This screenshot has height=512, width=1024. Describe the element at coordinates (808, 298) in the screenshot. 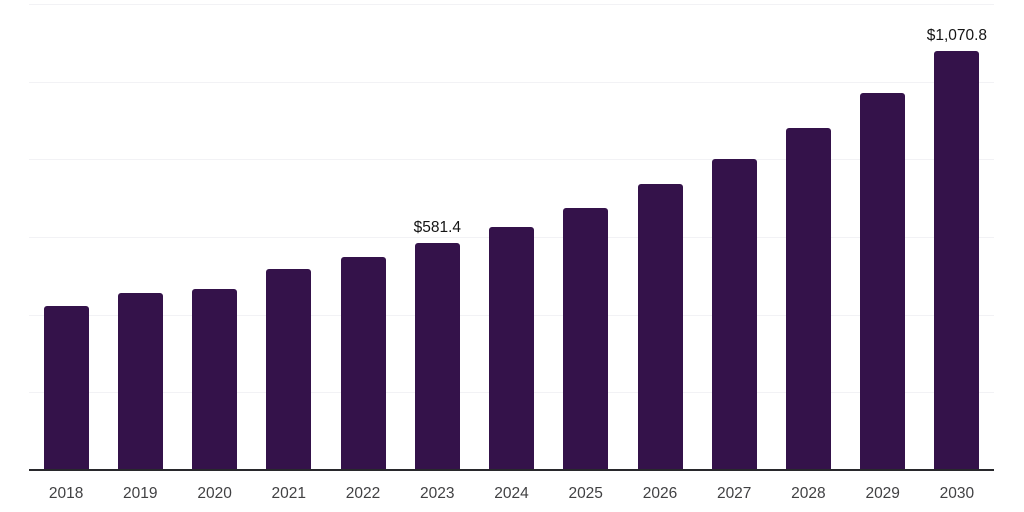

I see `bar-2028` at that location.